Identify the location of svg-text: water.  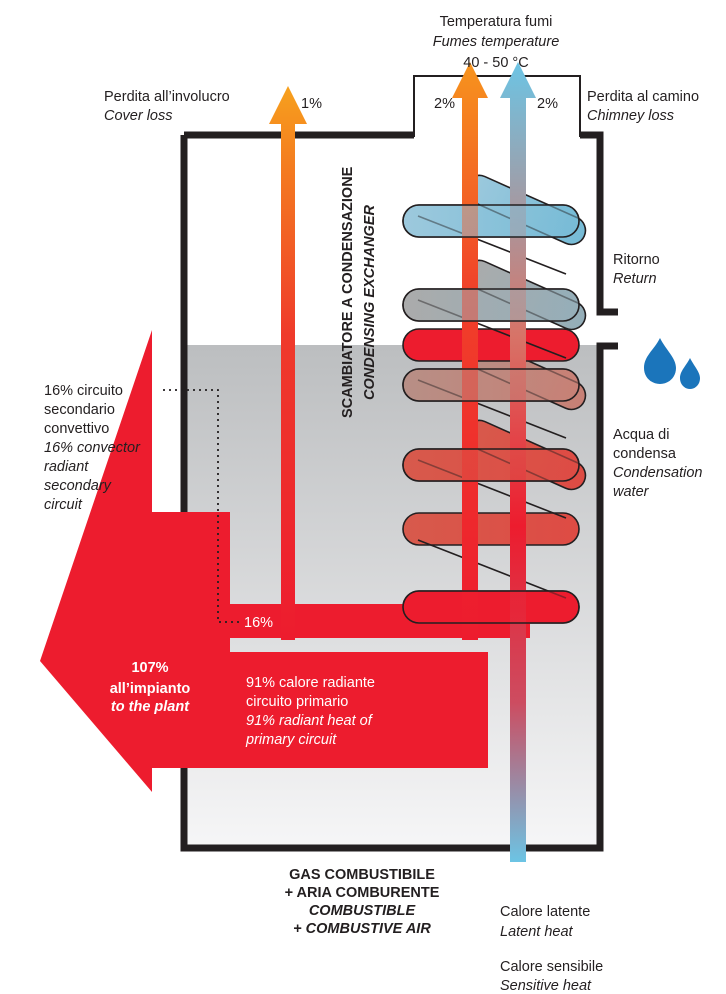
(631, 492).